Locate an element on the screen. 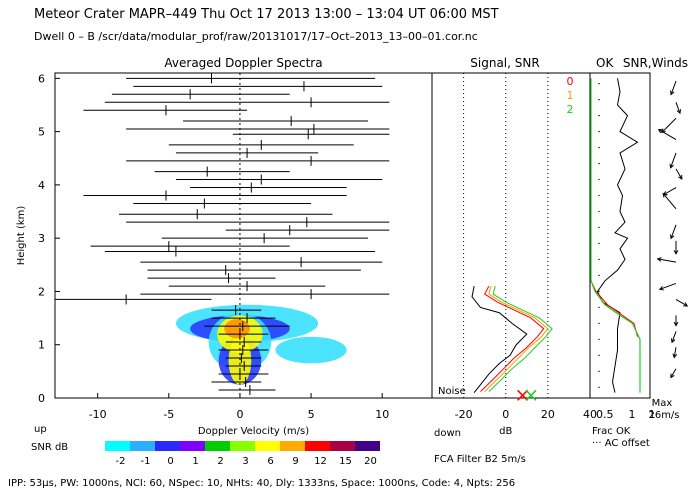  snr-legend-2: 2 is located at coordinates (570, 109).